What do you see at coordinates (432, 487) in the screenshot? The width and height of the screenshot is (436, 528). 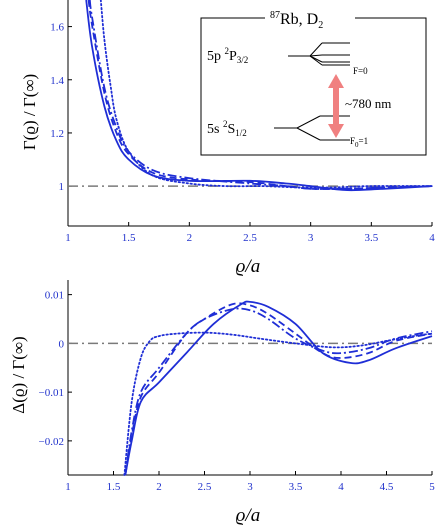 I see `bottom-x-tick-label: 5` at bounding box center [432, 487].